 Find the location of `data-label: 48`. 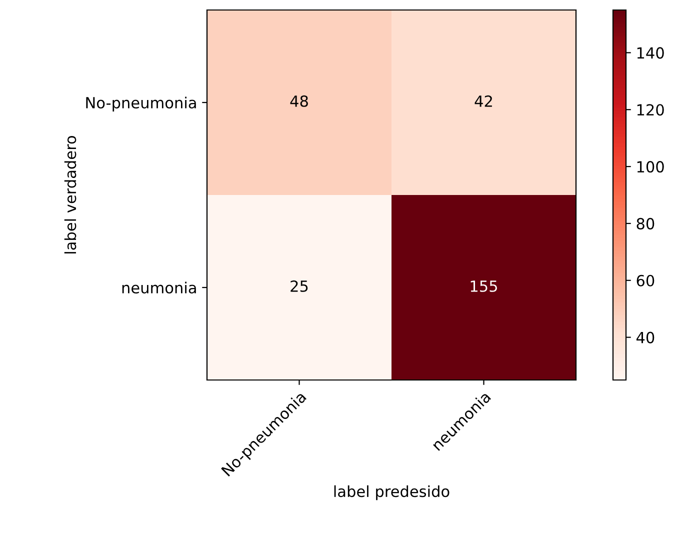

data-label: 48 is located at coordinates (299, 101).